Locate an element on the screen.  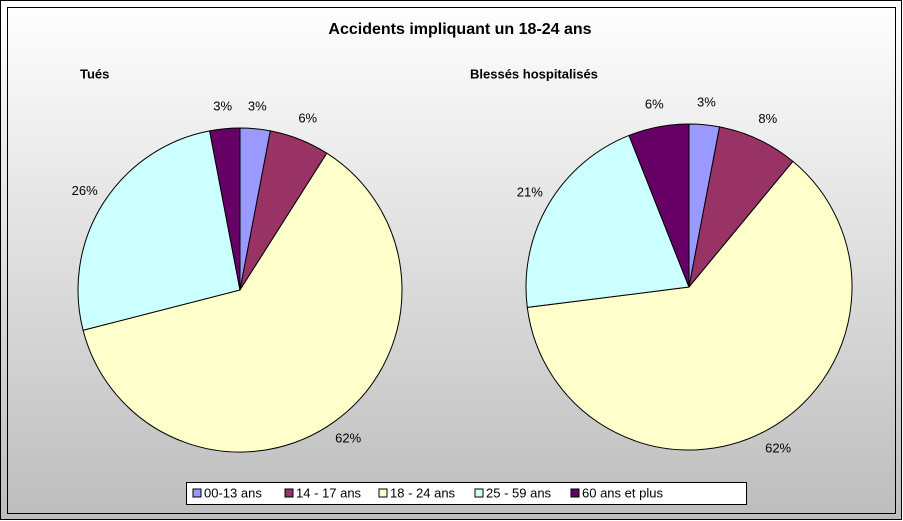
legend-label: 14 - 17 ans is located at coordinates (329, 492).